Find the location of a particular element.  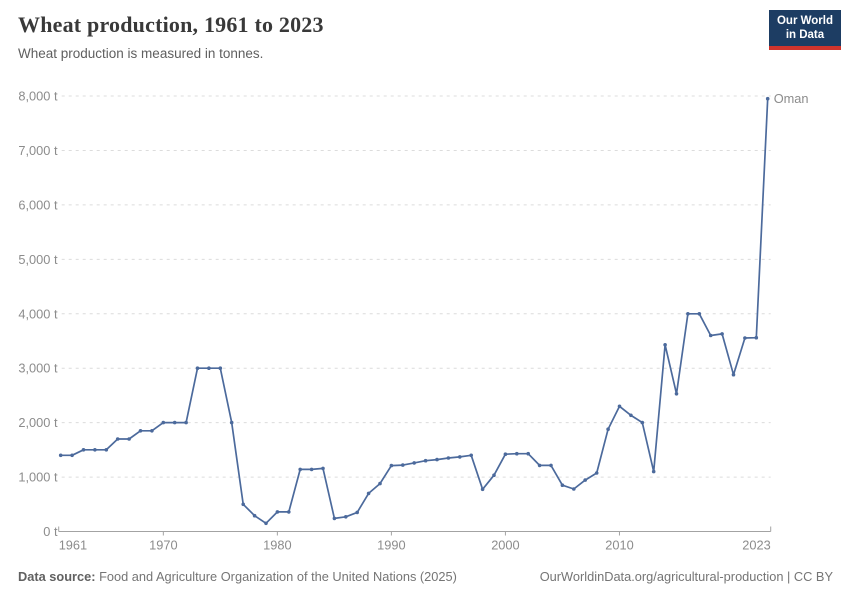

y-axis-tick-label: 4,000 t is located at coordinates (38, 313).